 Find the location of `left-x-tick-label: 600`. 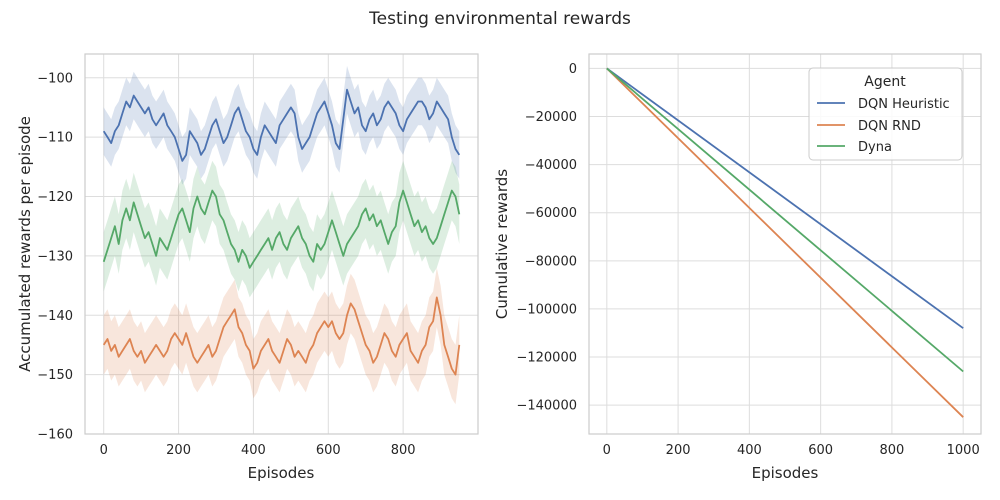

left-x-tick-label: 600 is located at coordinates (328, 450).